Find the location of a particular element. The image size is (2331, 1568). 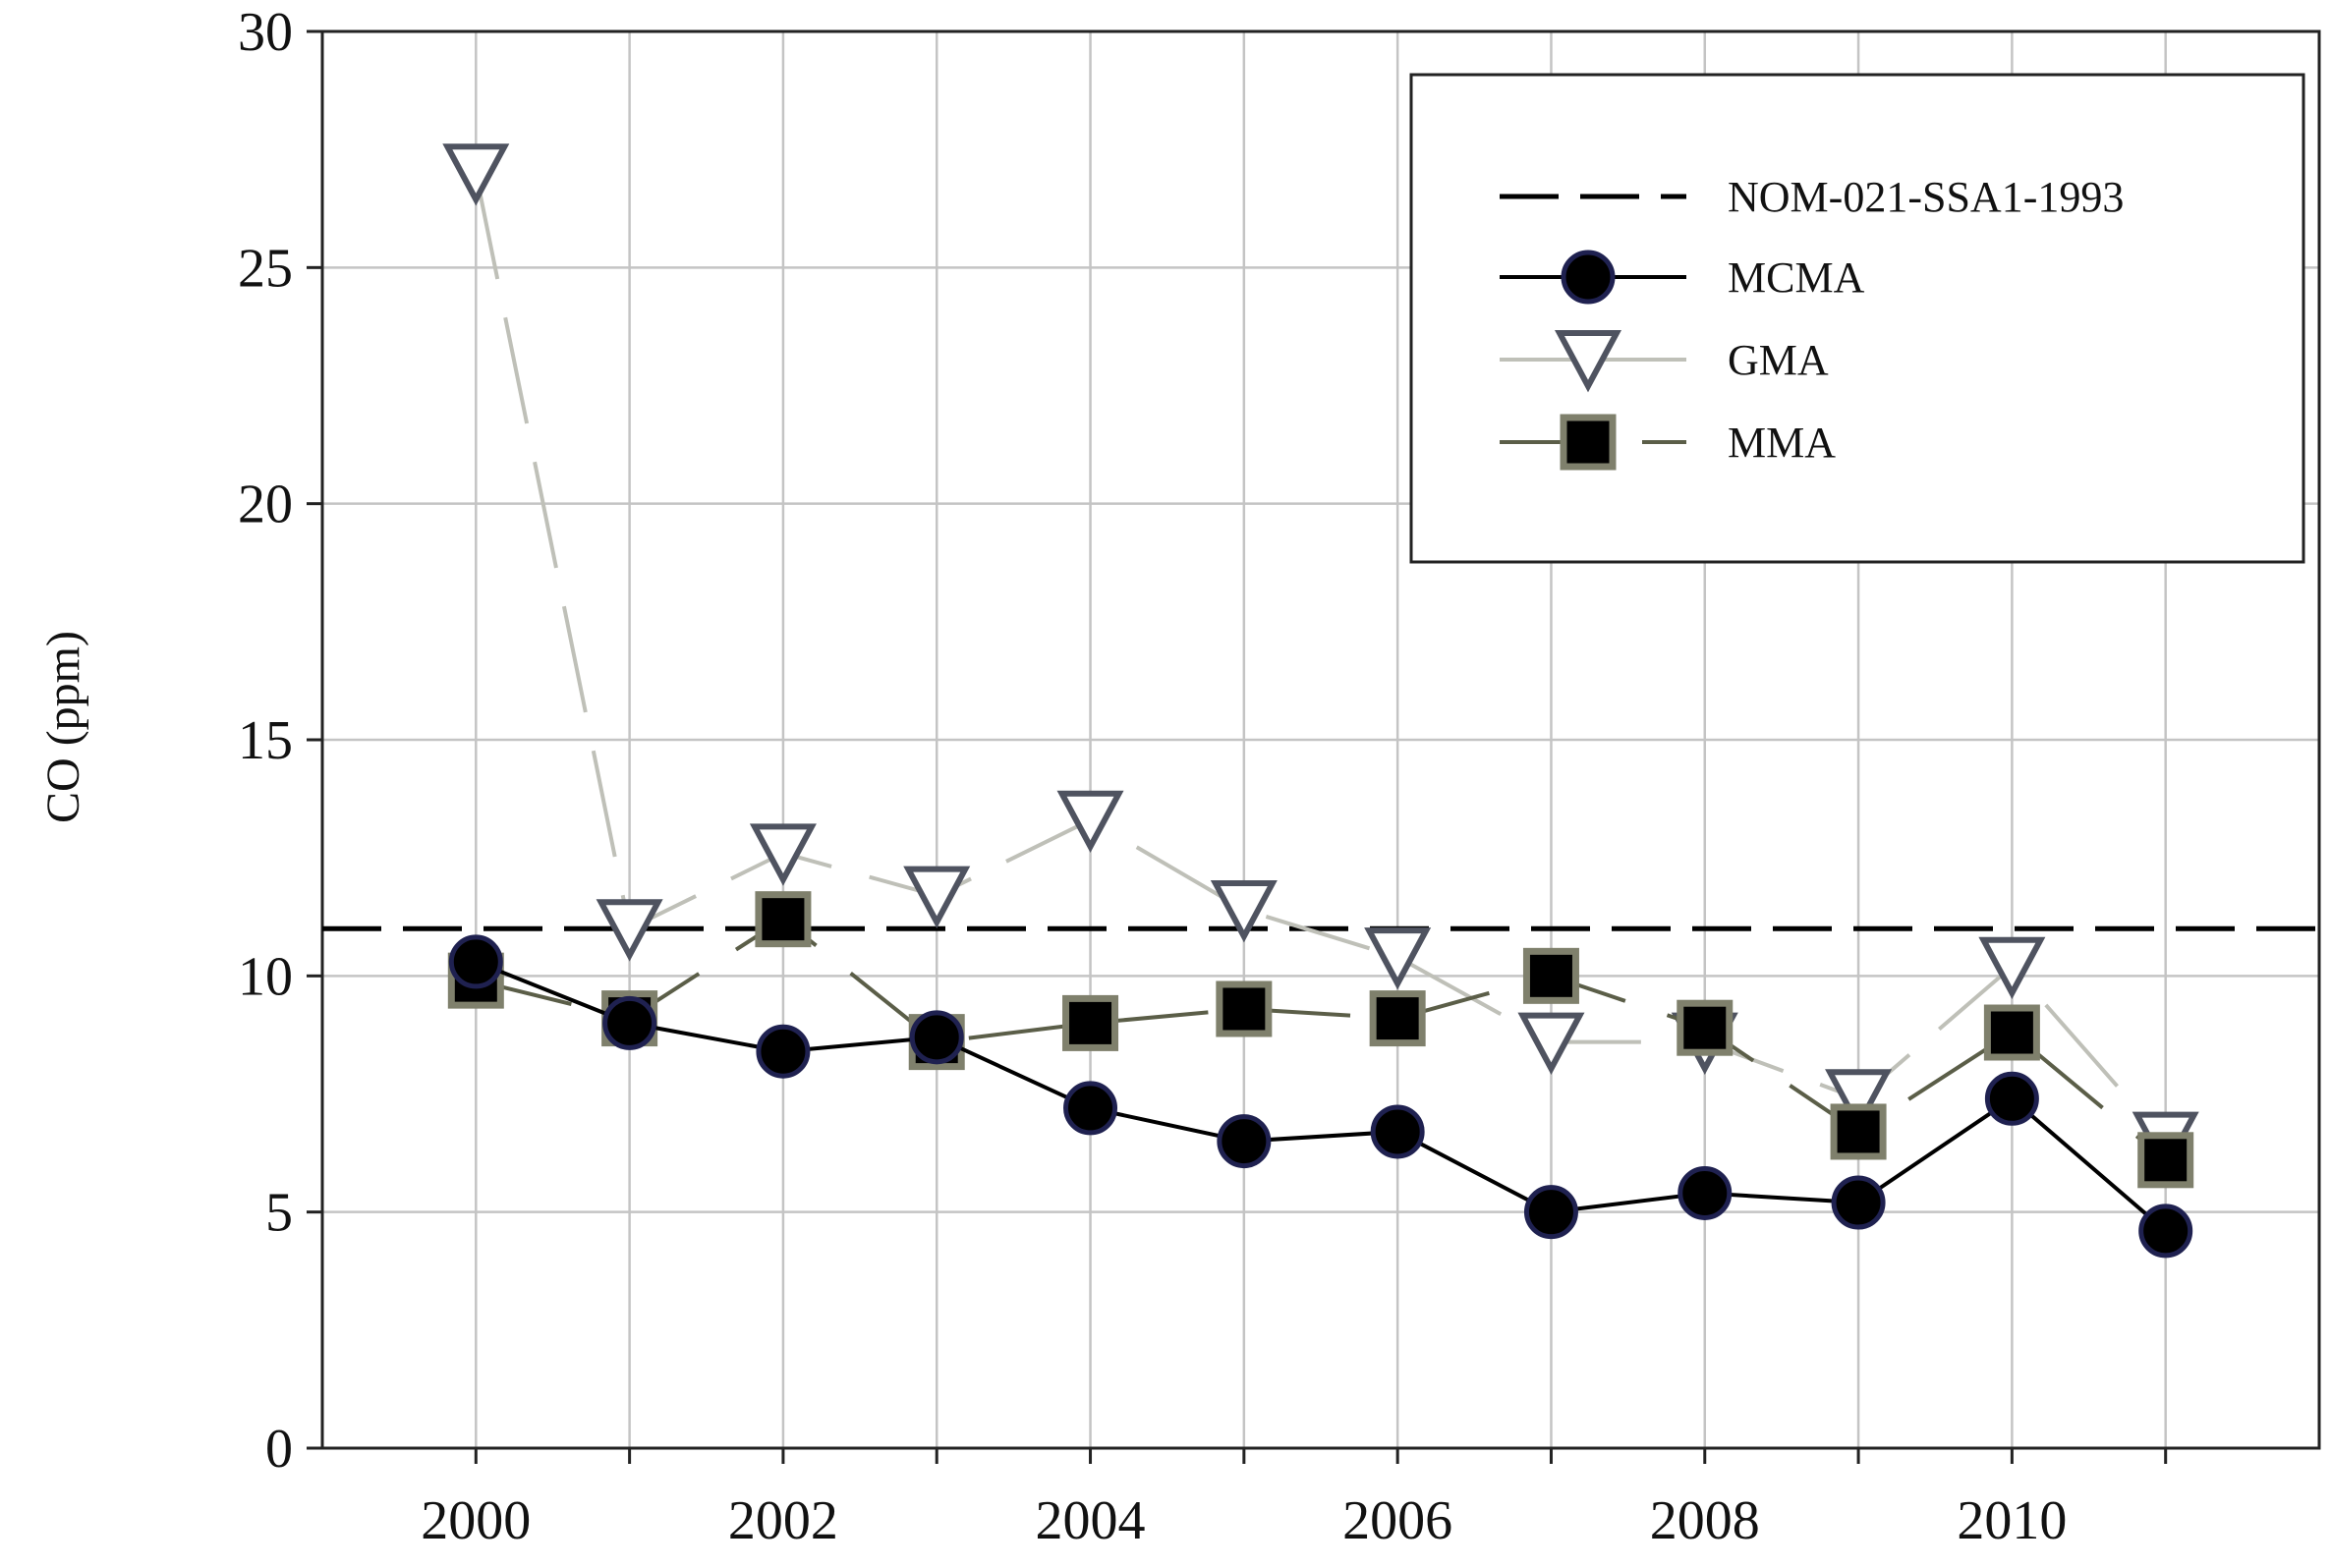

legend: NOM-021-SSA1-1993 MCMA GMA MMA is located at coordinates (1857, 318).